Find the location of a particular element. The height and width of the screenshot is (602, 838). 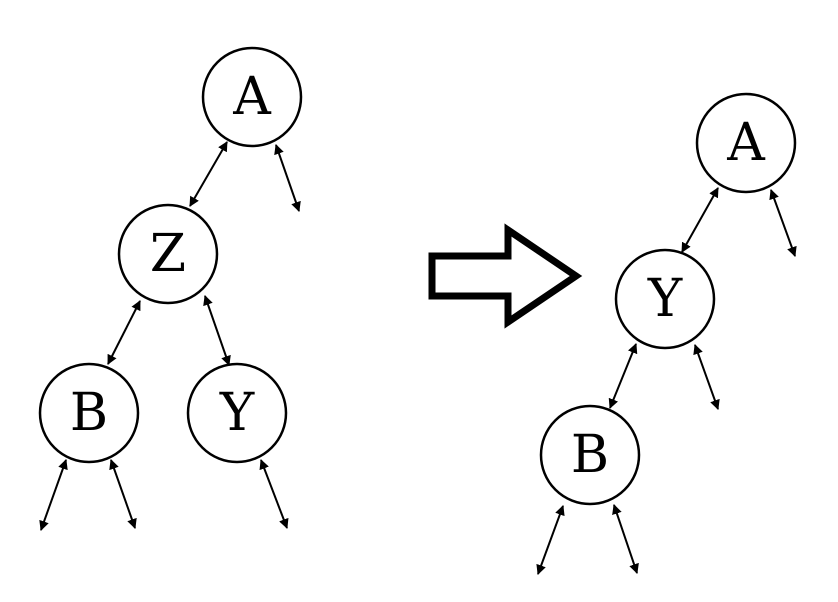

left-node-z-label: Z is located at coordinates (168, 254).